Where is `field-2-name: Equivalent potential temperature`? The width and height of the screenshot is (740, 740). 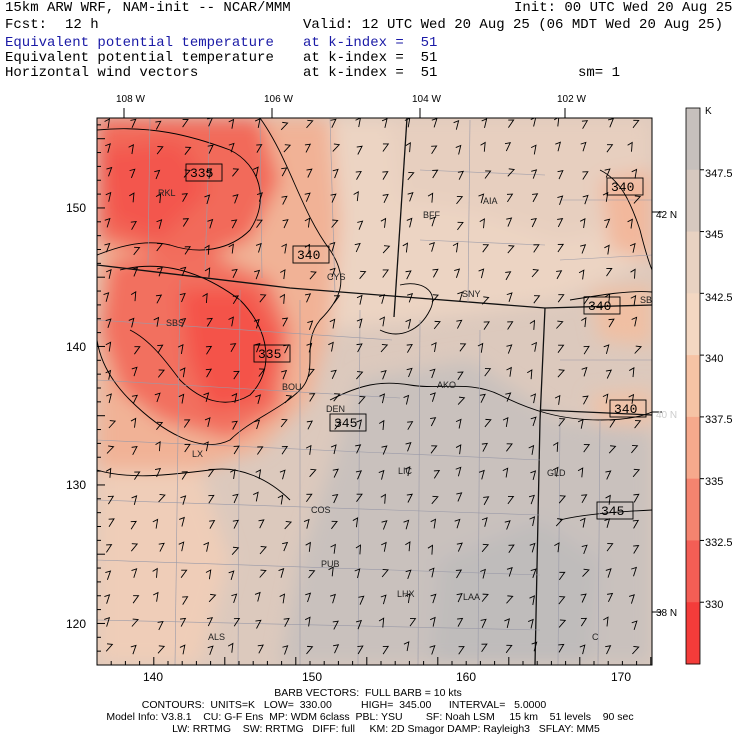
field-2-name: Equivalent potential temperature is located at coordinates (139, 58).